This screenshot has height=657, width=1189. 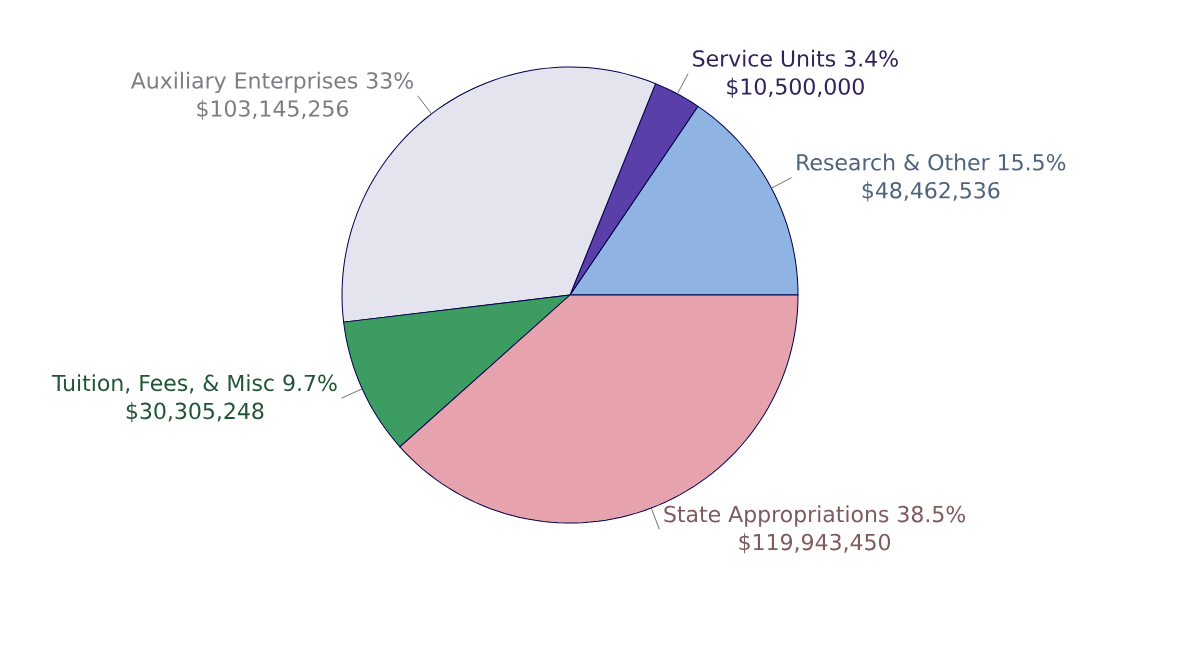 What do you see at coordinates (815, 516) in the screenshot?
I see `slice-label: State Appropriations 38.5%` at bounding box center [815, 516].